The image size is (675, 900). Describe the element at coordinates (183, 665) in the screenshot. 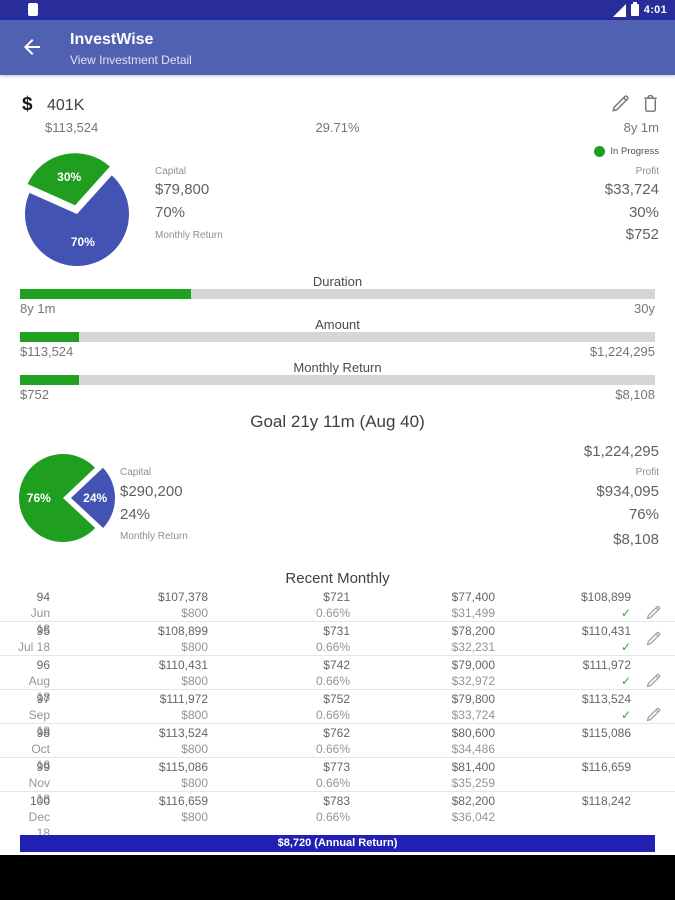

I see `row-start-value: $110,431` at that location.